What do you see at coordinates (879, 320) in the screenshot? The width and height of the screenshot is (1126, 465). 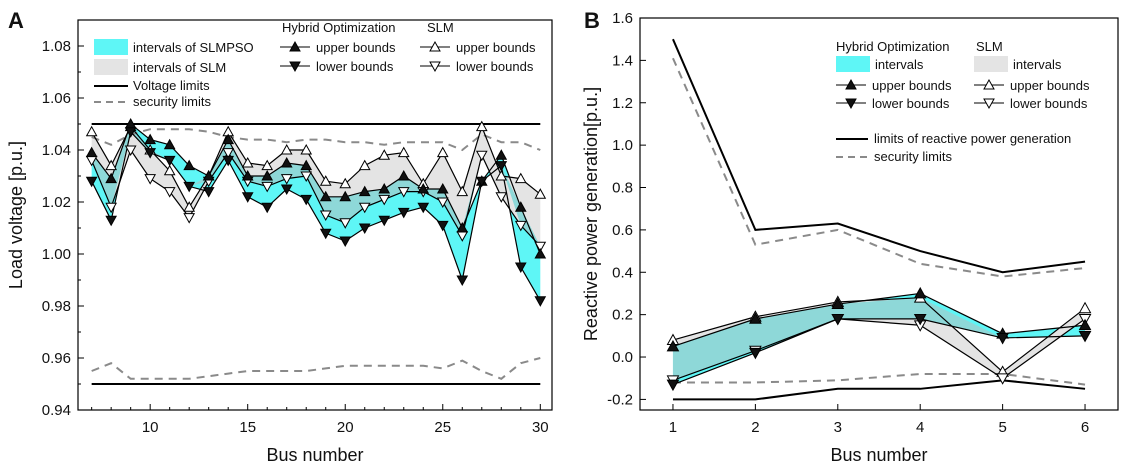 I see `hybrid_upper-line` at bounding box center [879, 320].